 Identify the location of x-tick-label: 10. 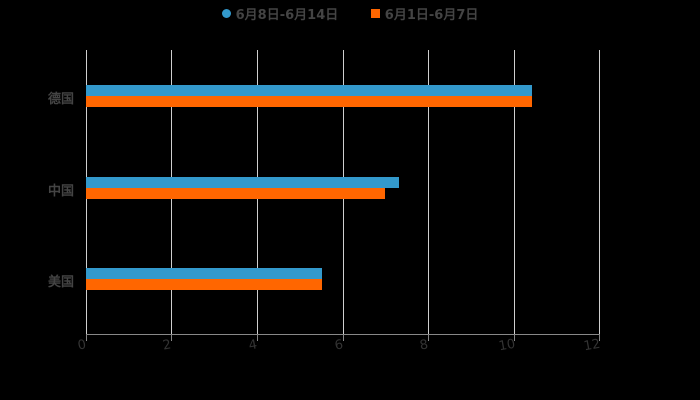
(507, 345).